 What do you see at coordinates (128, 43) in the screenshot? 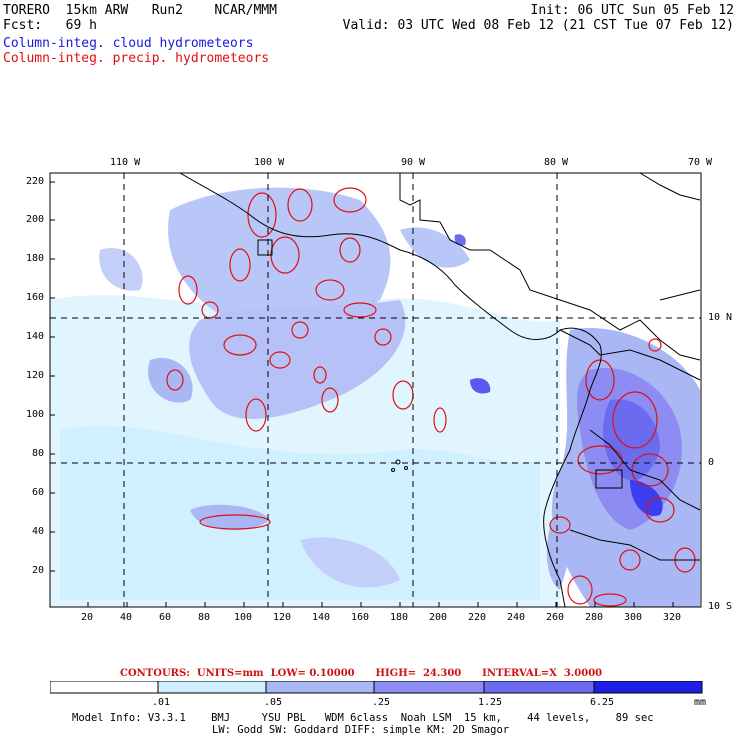
I see `legend-cloud-hydrometeors: Column-integ. cloud hydrometeors` at bounding box center [128, 43].